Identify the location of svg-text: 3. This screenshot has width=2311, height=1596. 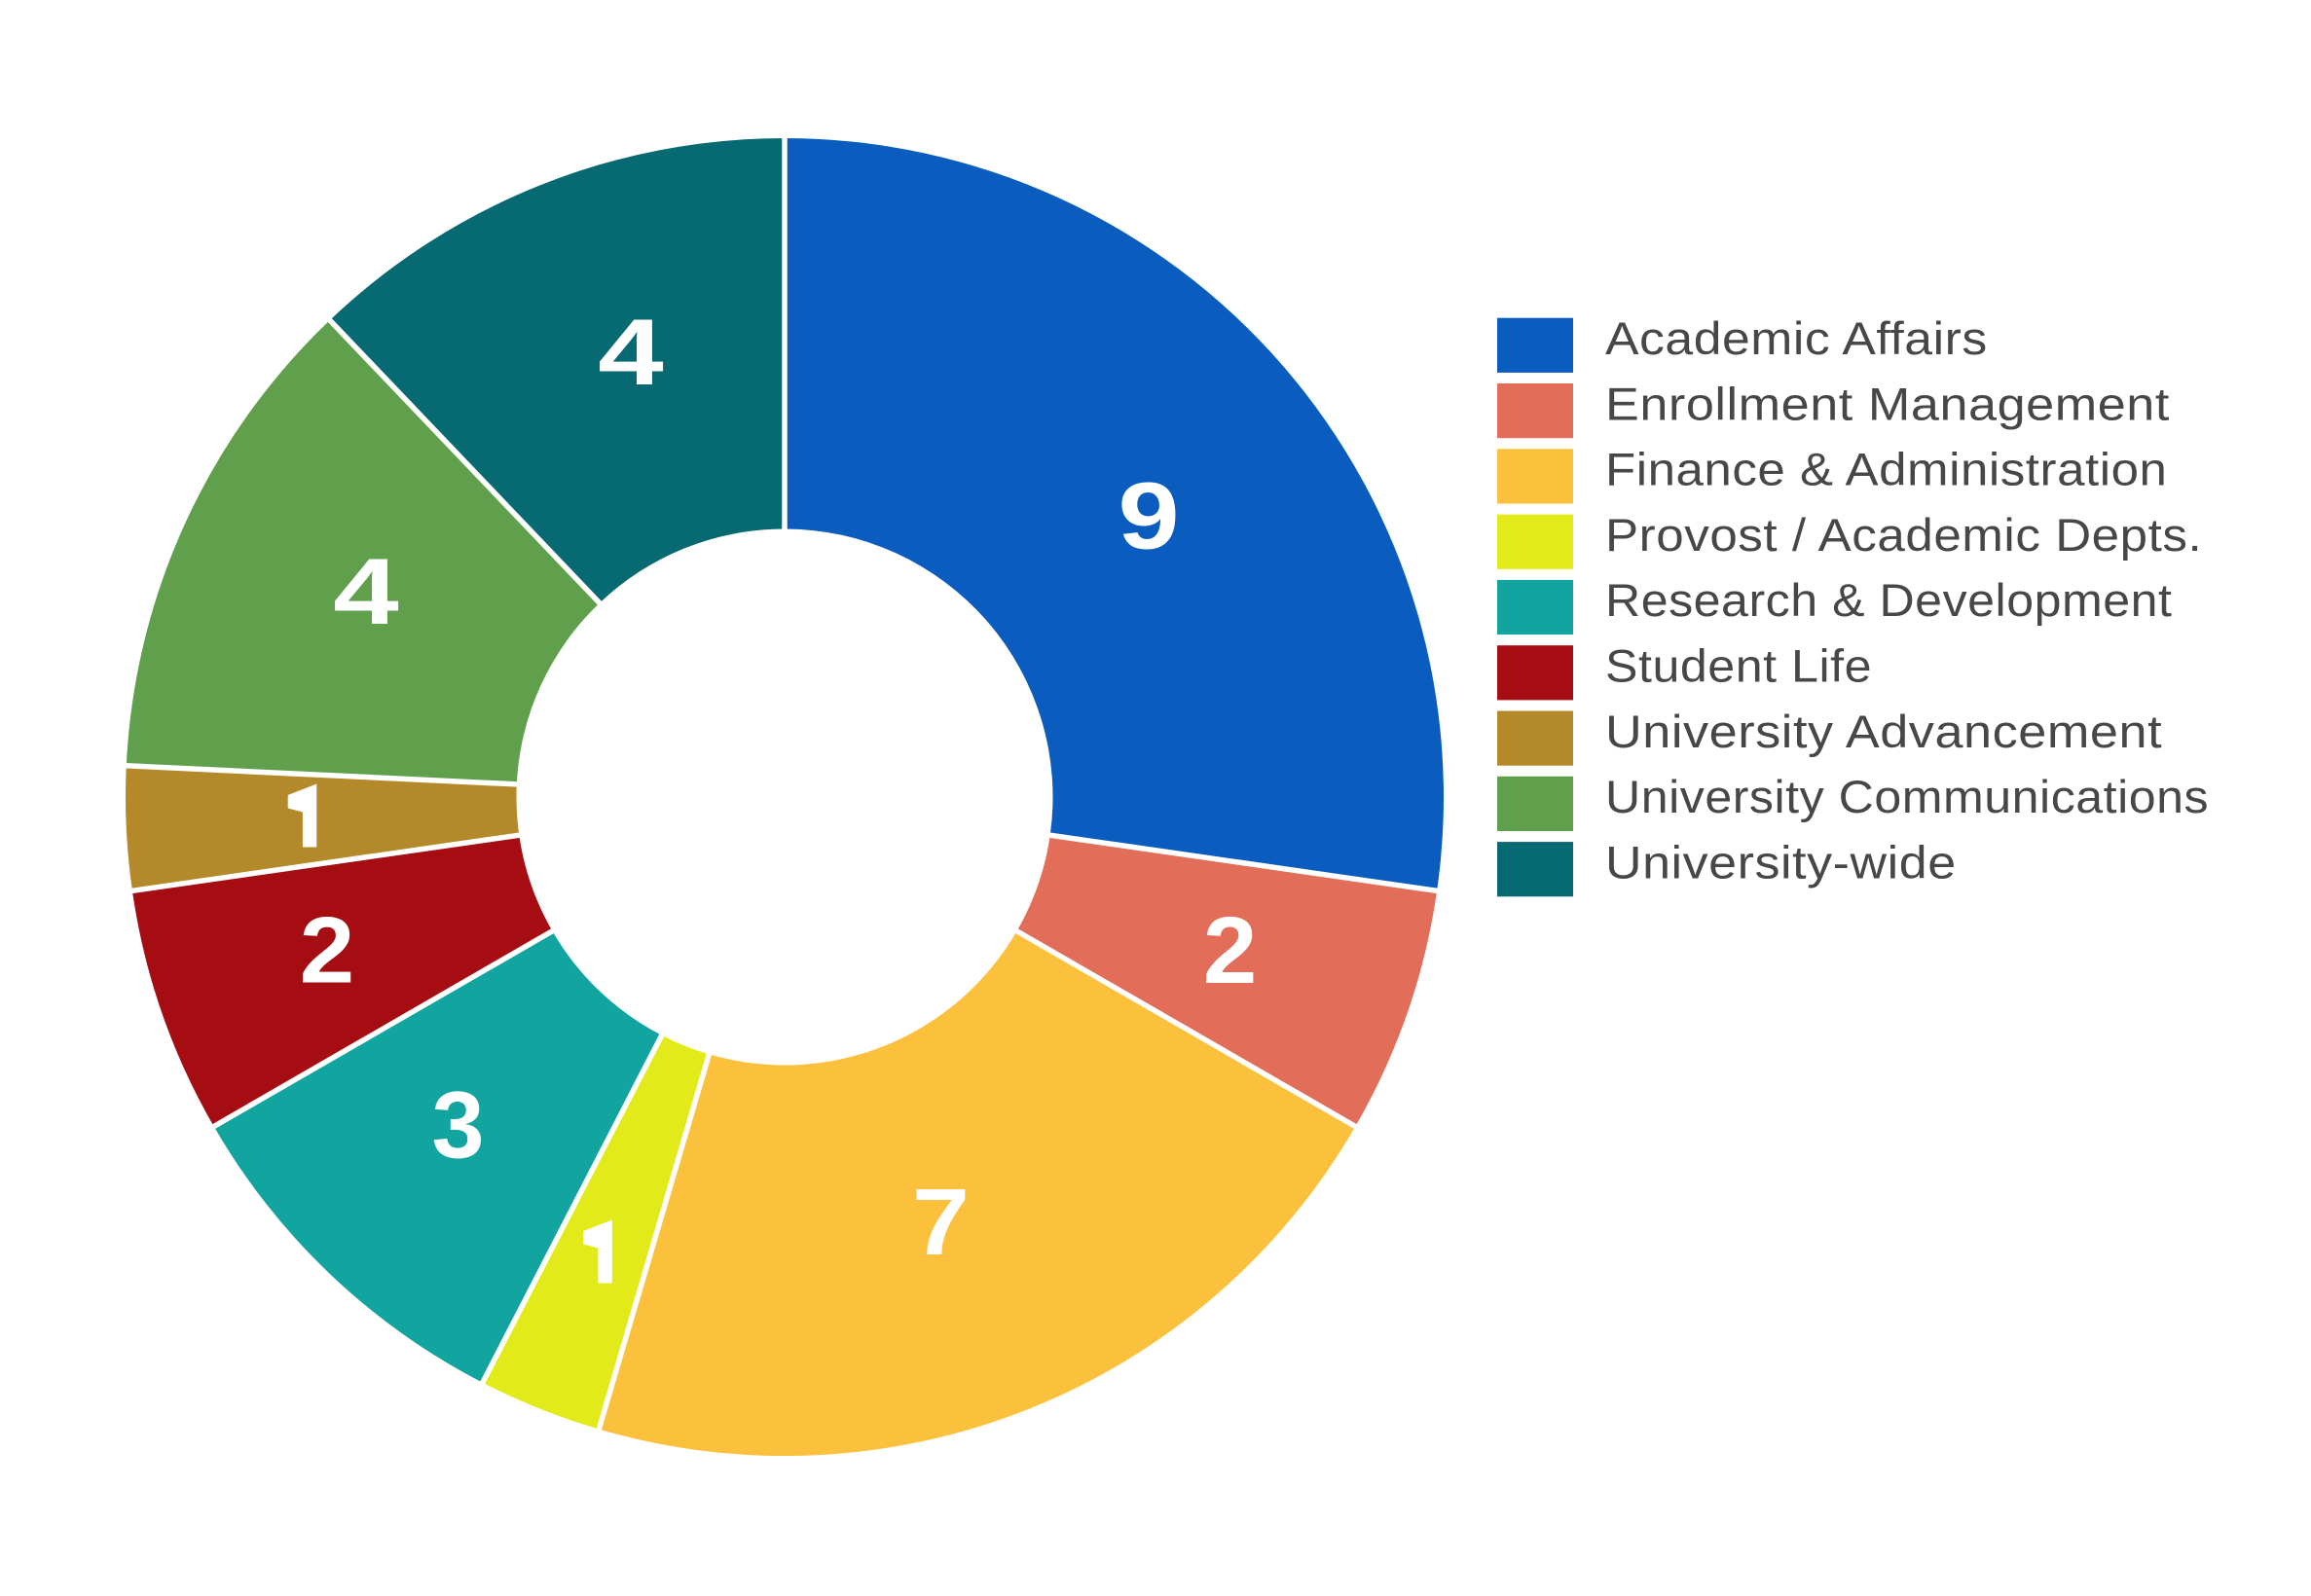
(458, 1125).